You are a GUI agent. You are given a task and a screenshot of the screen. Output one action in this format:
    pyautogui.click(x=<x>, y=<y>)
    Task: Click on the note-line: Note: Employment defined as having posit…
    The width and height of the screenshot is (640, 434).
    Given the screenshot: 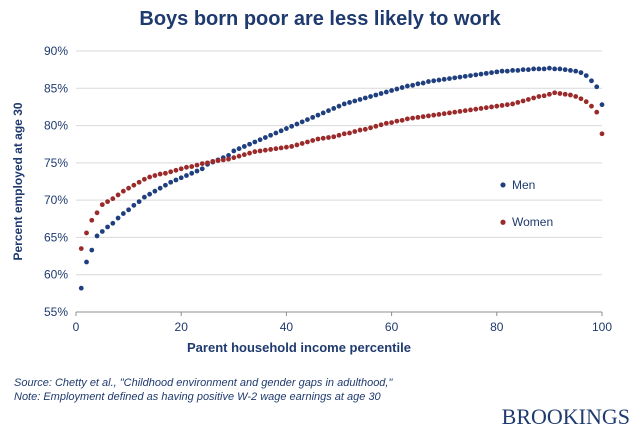 What is the action you would take?
    pyautogui.click(x=197, y=397)
    